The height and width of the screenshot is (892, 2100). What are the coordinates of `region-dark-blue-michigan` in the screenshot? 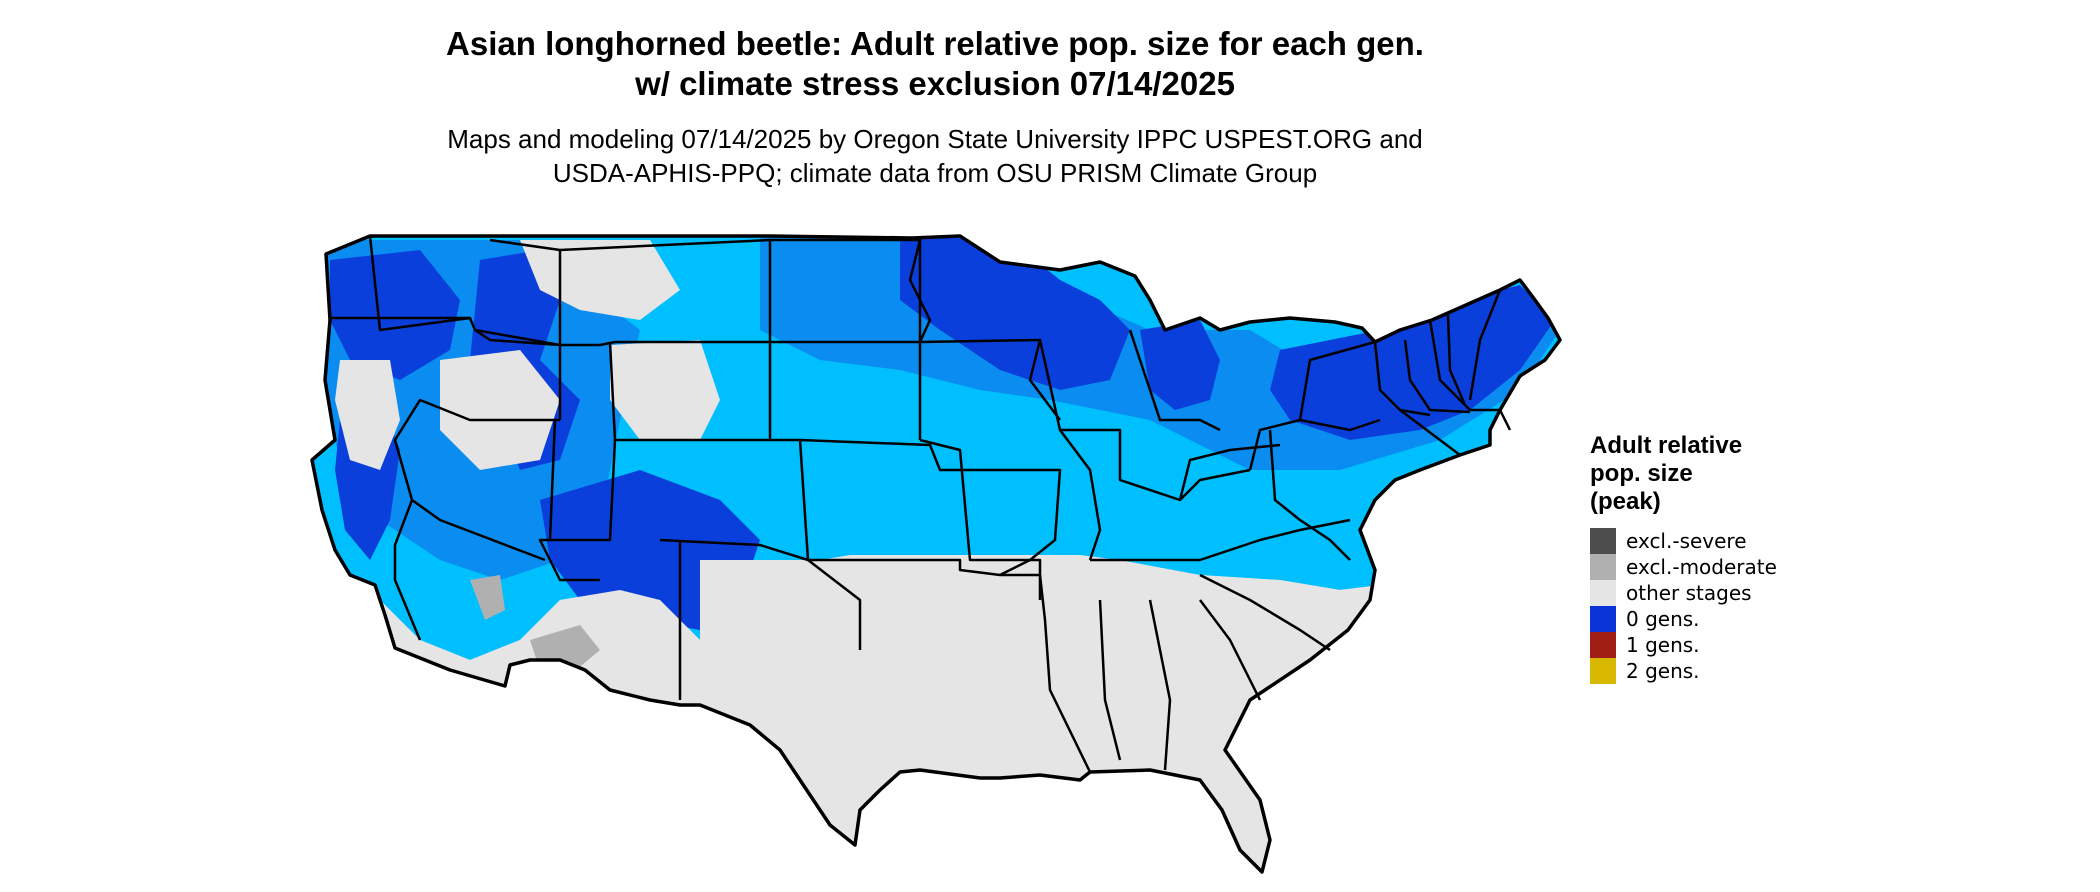 It's located at (1180, 365).